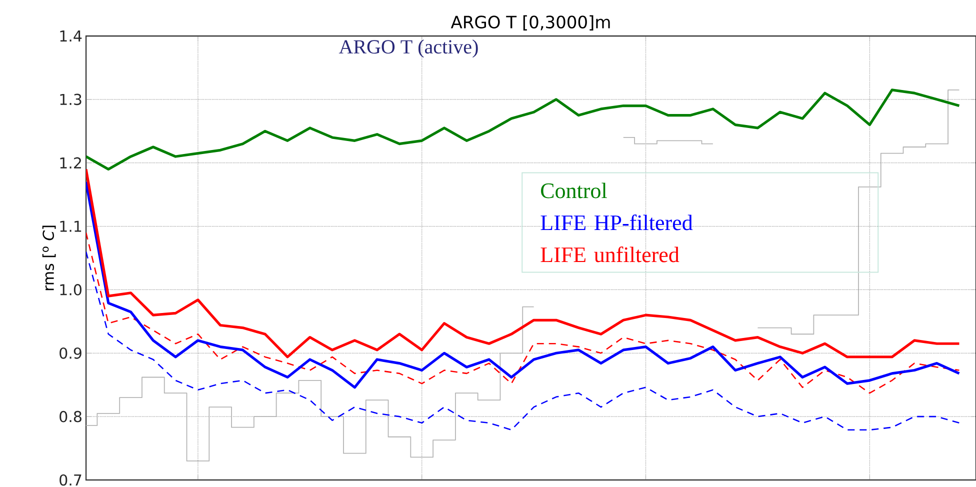 This screenshot has width=976, height=487. I want to click on text: LIFE HP-filtered, so click(616, 222).